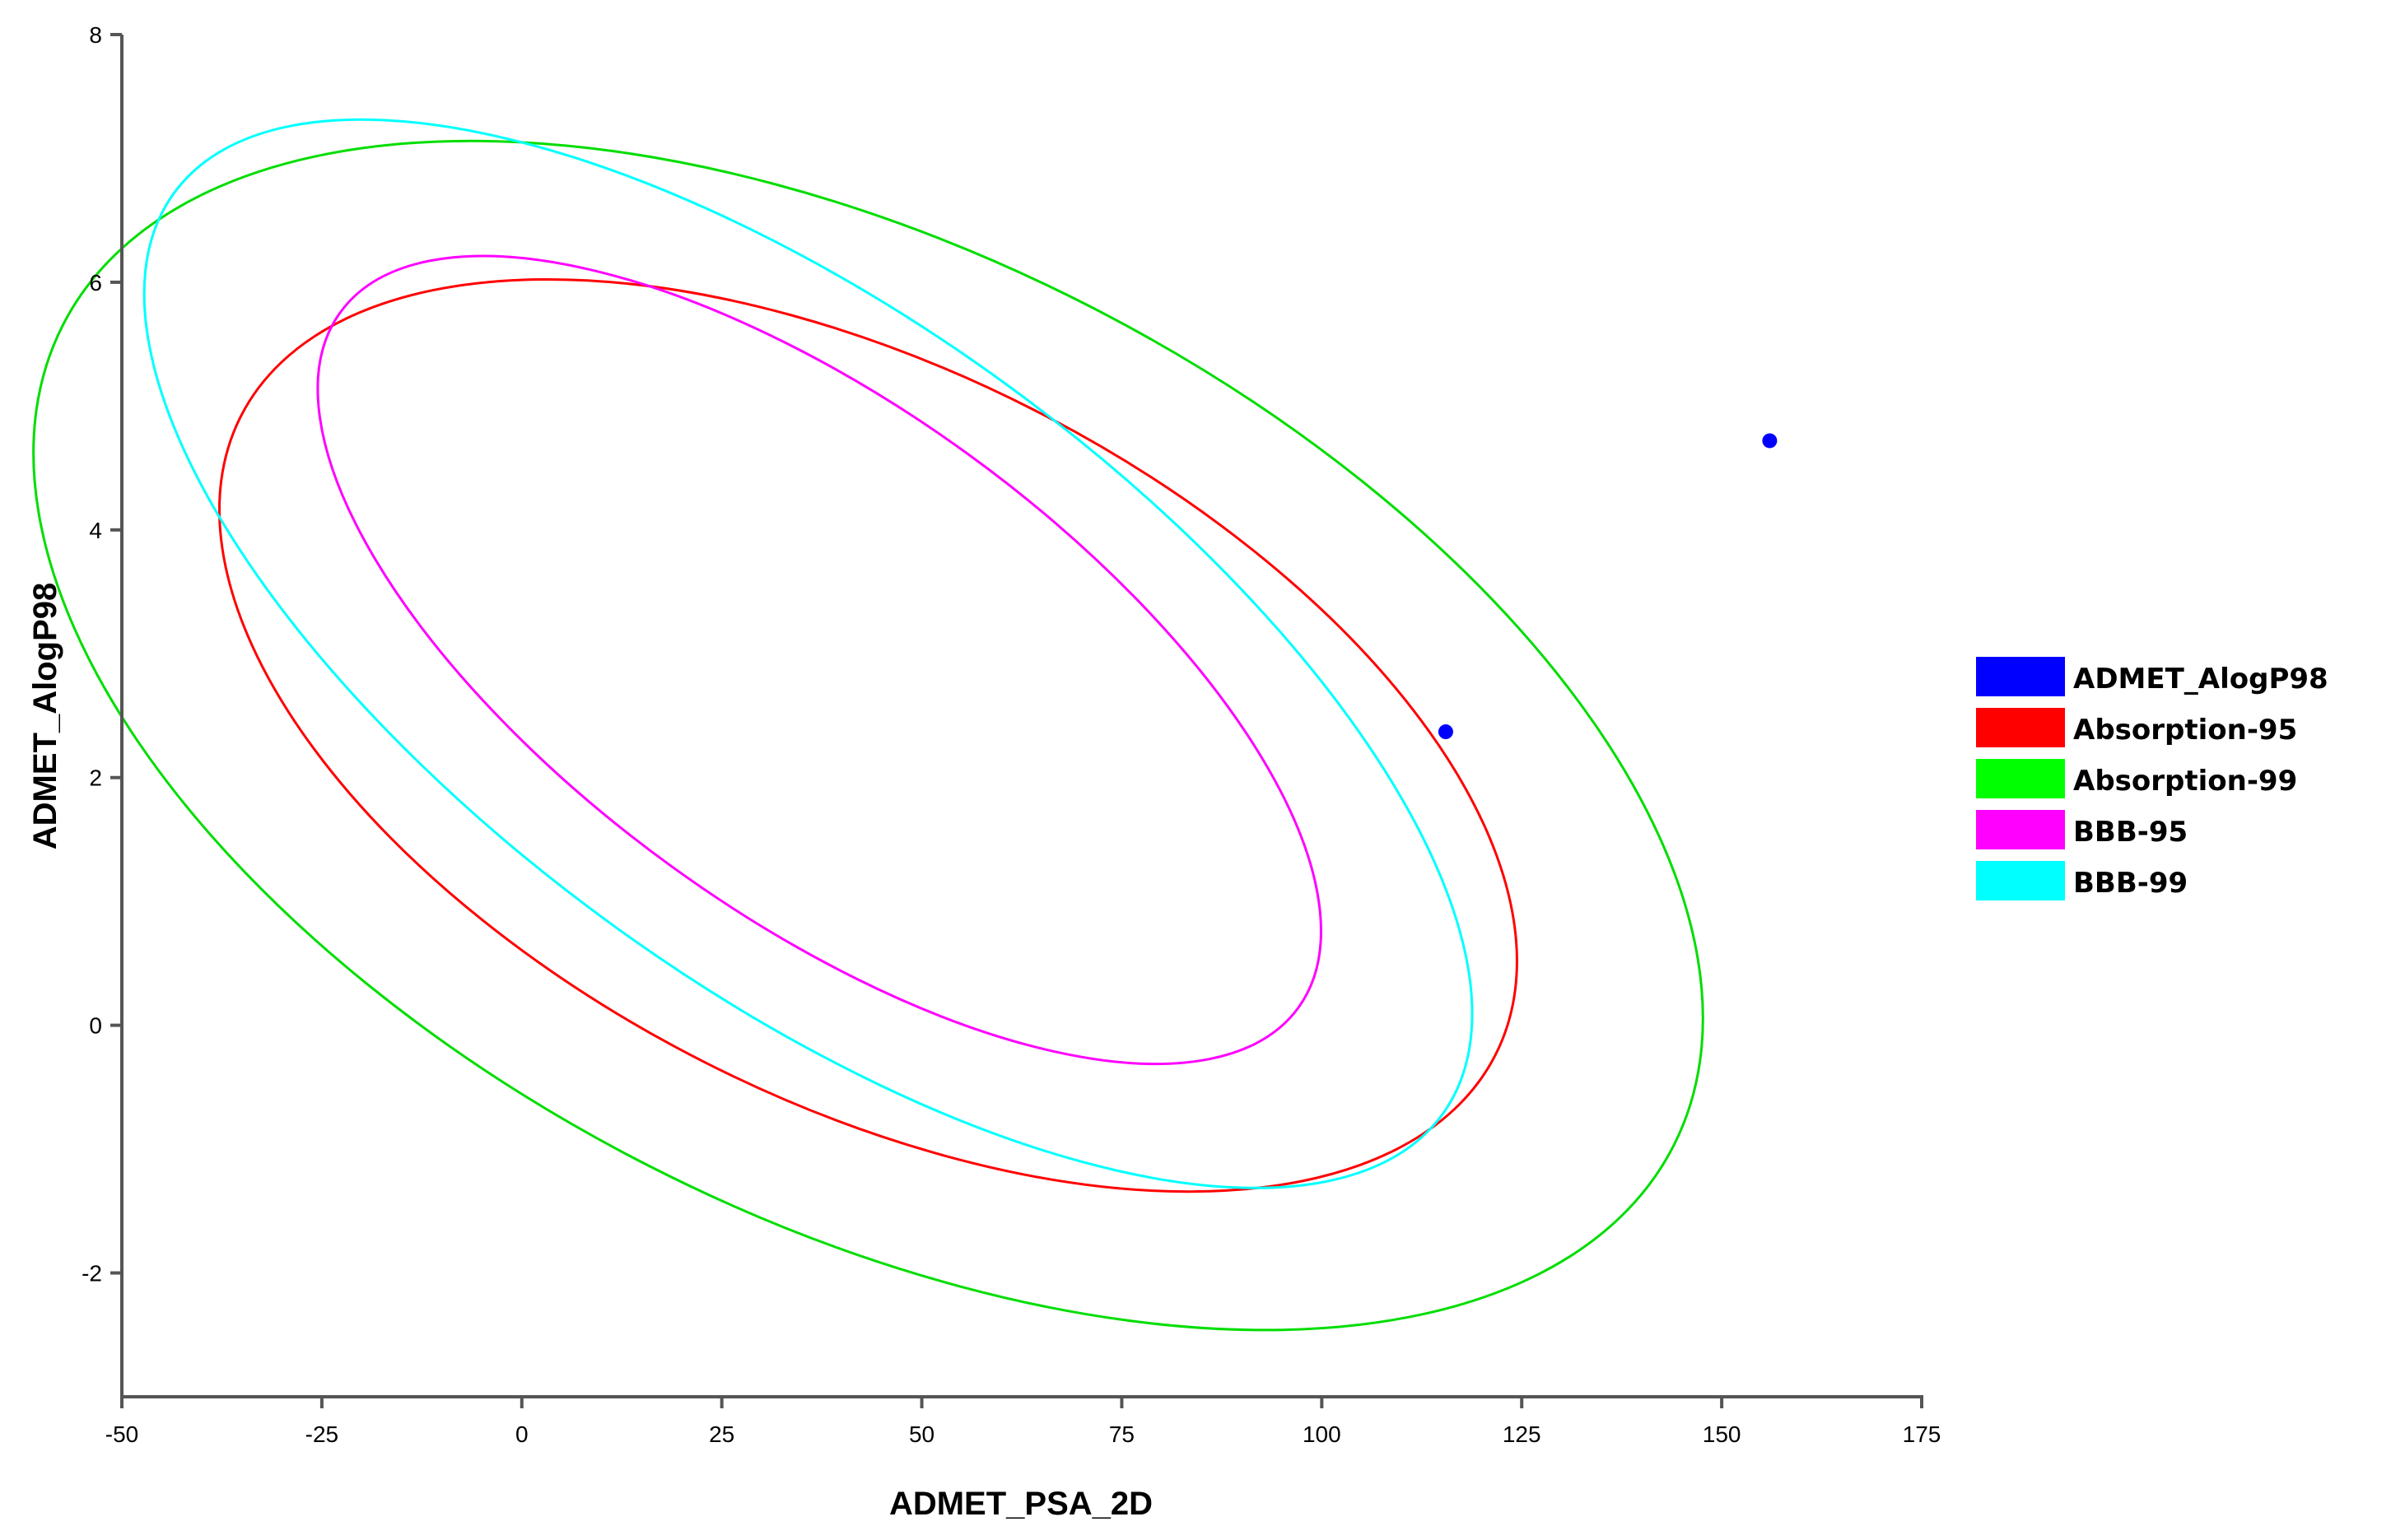 The image size is (2391, 1540). I want to click on legend-label: Absorption-95, so click(2185, 731).